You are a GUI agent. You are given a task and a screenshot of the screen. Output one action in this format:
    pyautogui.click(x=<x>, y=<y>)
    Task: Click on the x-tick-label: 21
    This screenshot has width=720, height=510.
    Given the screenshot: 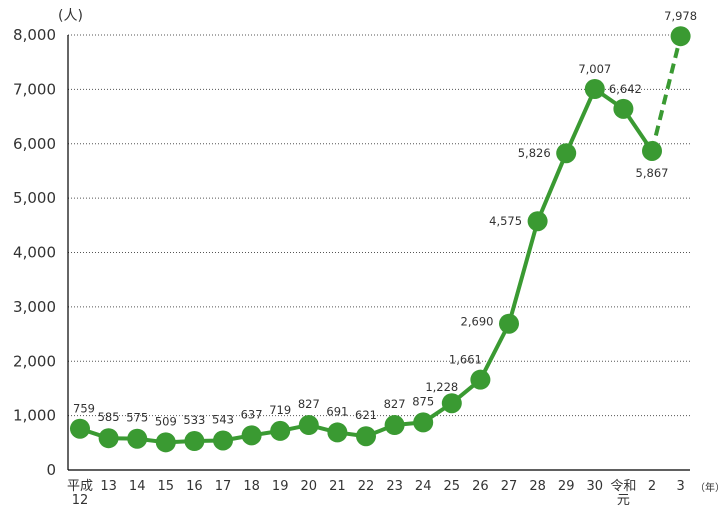 What is the action you would take?
    pyautogui.click(x=337, y=486)
    